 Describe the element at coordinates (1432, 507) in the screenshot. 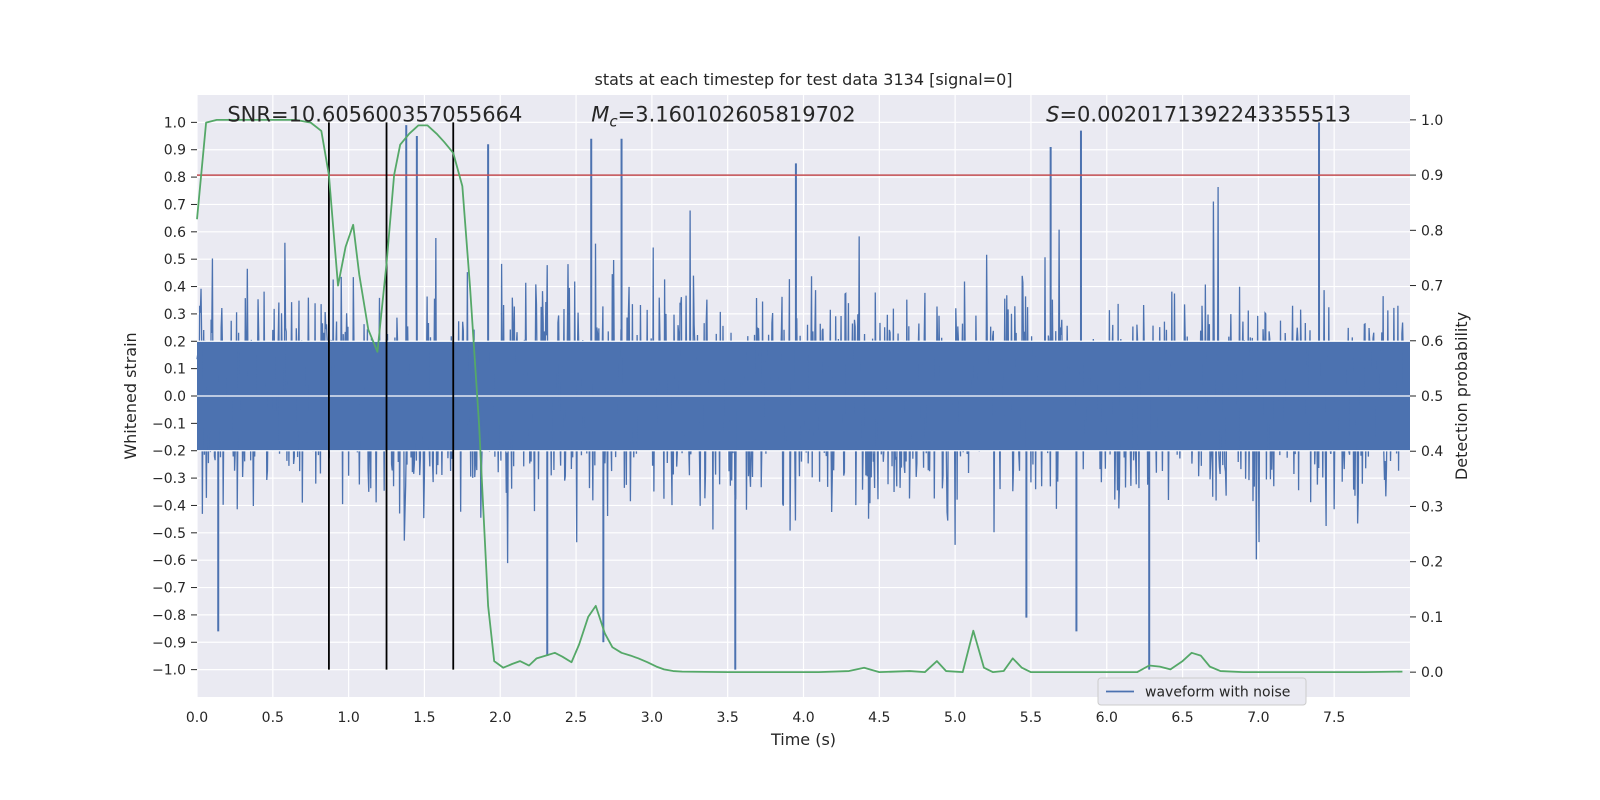

I see `right-y-tick-label: 0.3` at that location.